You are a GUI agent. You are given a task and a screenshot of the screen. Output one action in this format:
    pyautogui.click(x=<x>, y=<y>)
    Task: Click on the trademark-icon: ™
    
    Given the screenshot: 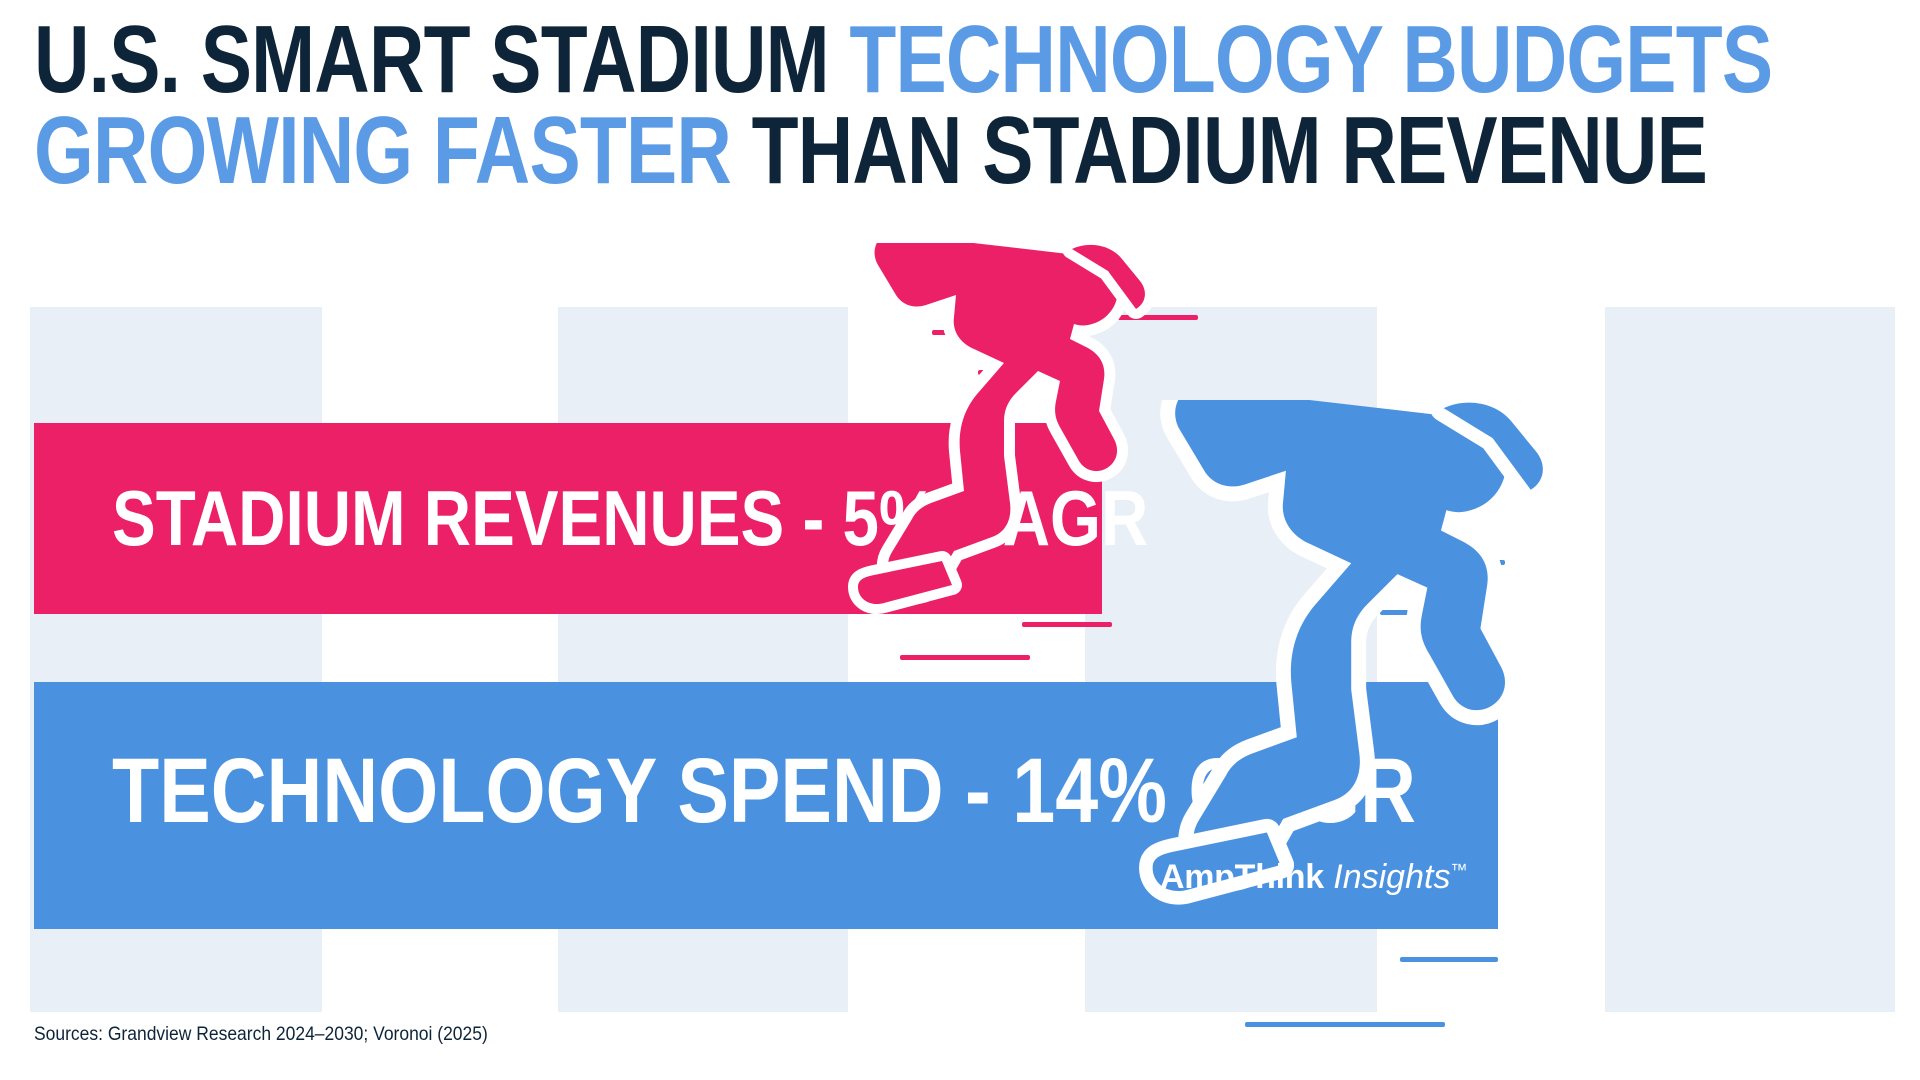 What is the action you would take?
    pyautogui.click(x=1459, y=870)
    